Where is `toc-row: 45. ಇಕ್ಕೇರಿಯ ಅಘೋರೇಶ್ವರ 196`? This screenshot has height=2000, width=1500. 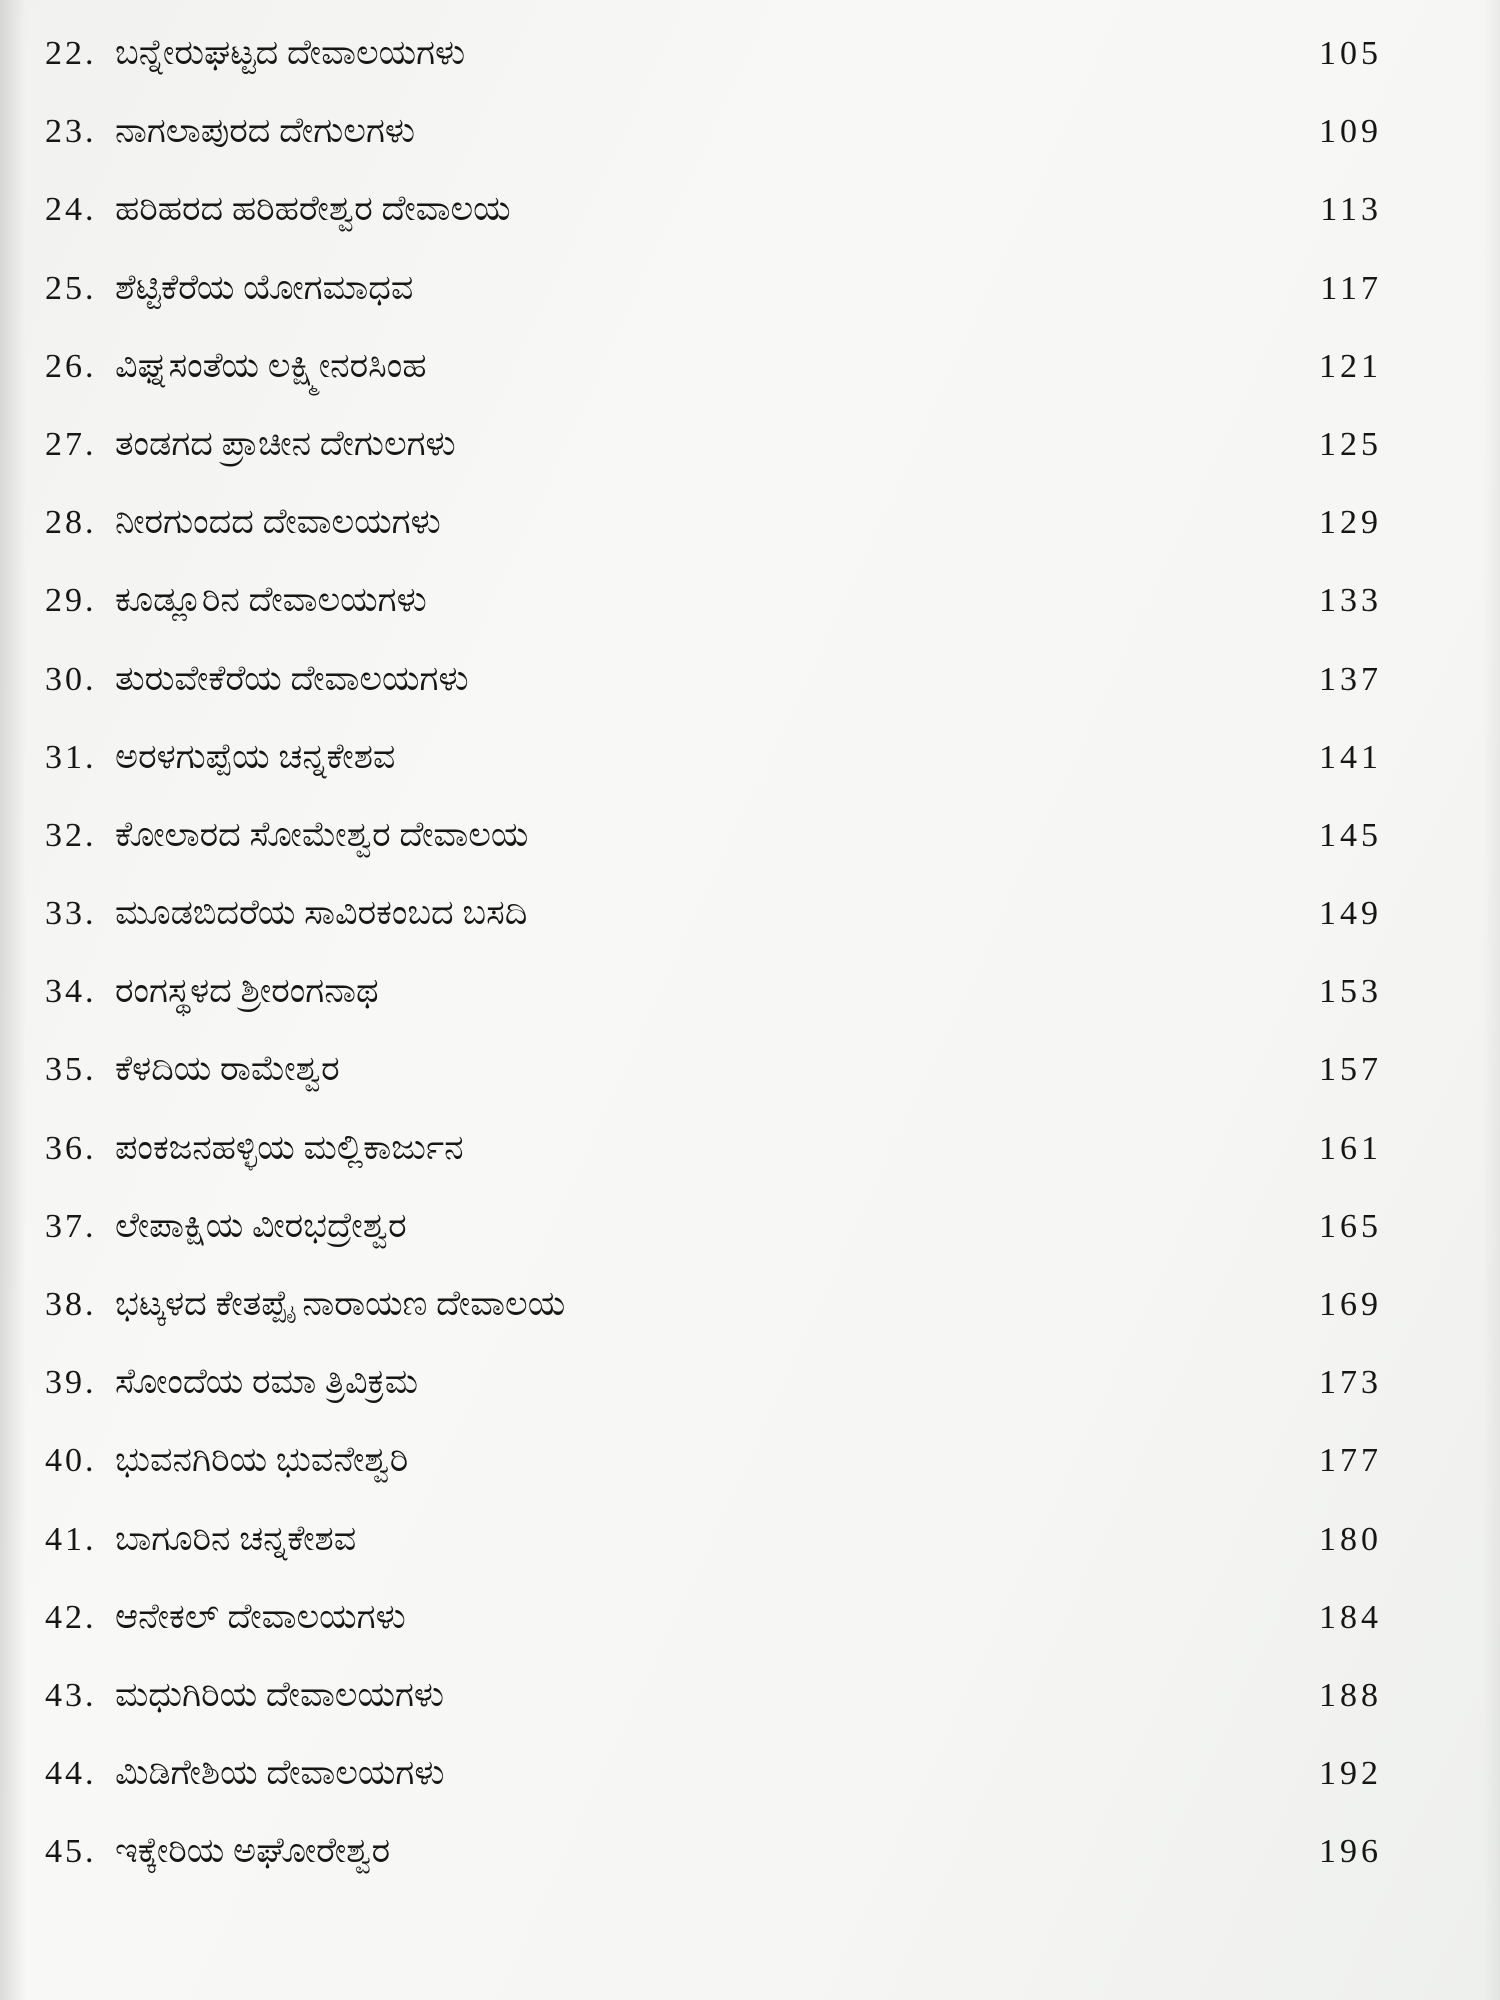
toc-row: 45. ಇಕ್ಕೇರಿಯ ಅಘೋರೇಶ್ವರ 196 is located at coordinates (713, 1871).